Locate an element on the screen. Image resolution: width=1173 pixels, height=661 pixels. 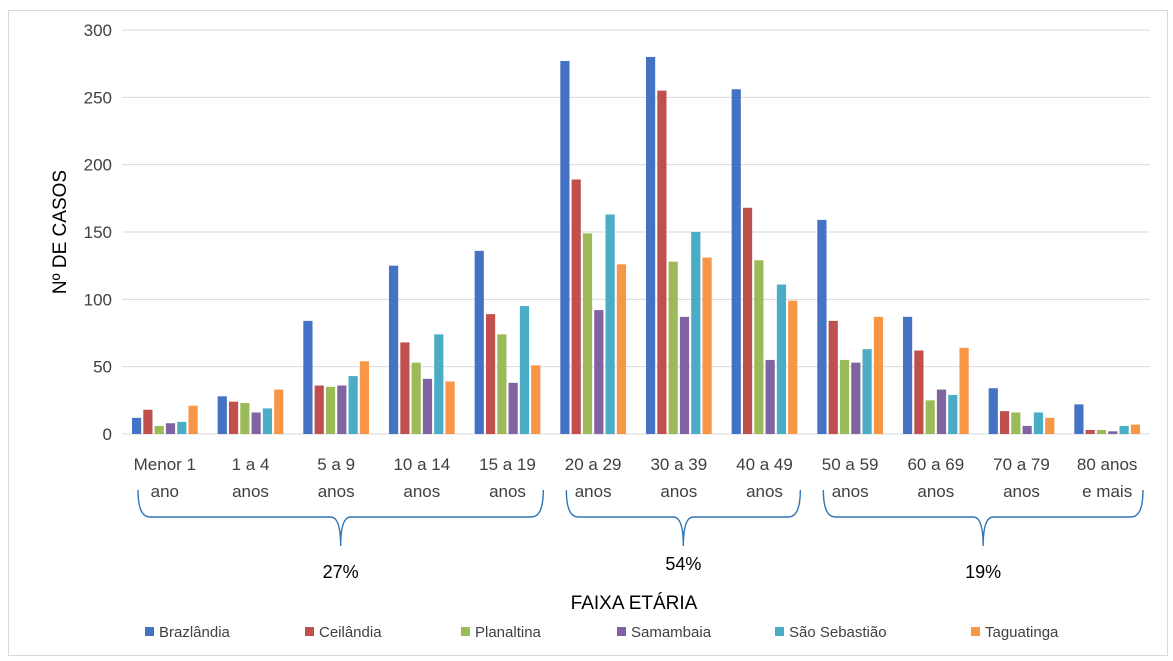
y-axis-ticks: 0 50 100 150 200 250 300 is located at coordinates (98, 232).